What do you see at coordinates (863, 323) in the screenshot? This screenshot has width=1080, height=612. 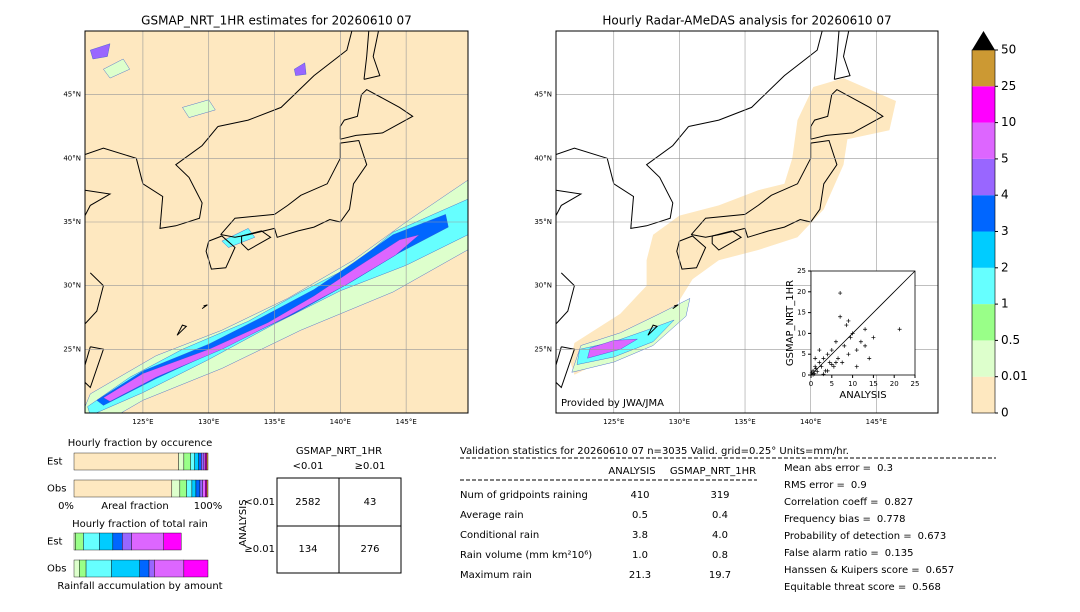 I see `diagonal` at bounding box center [863, 323].